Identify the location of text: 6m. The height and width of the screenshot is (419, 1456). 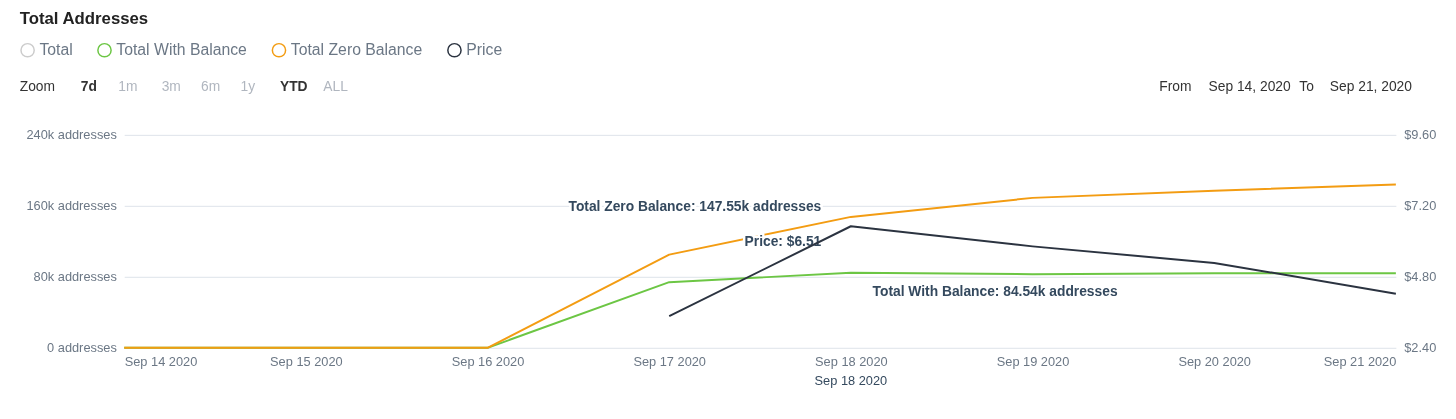
(211, 86).